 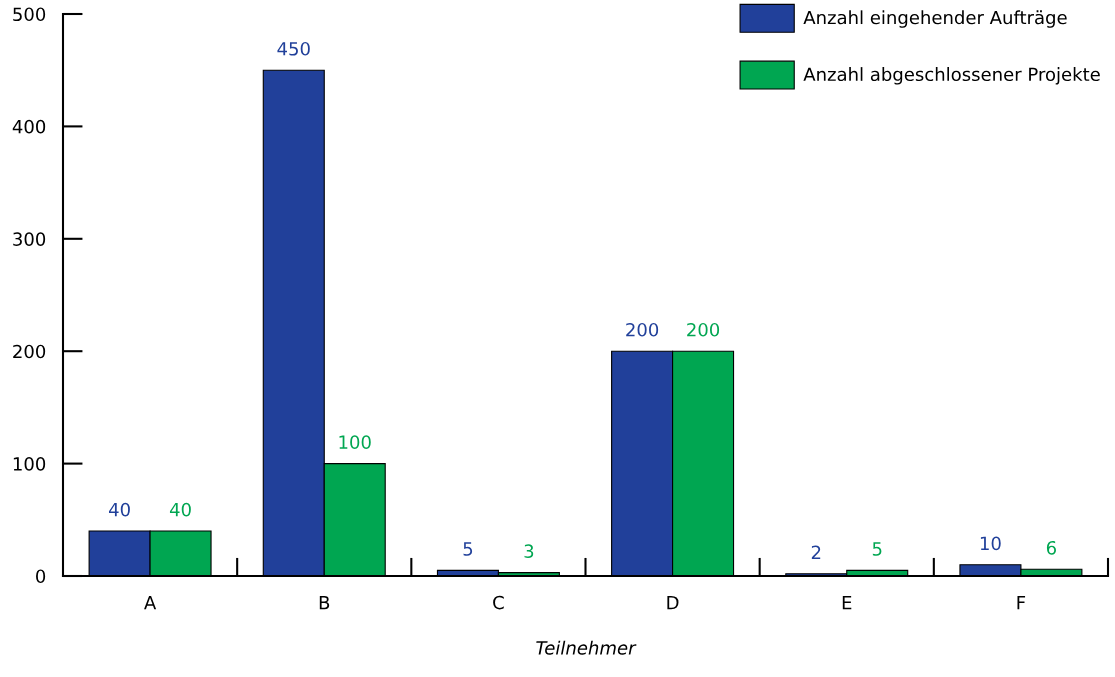 I want to click on y-tick-label: 200, so click(x=29, y=351).